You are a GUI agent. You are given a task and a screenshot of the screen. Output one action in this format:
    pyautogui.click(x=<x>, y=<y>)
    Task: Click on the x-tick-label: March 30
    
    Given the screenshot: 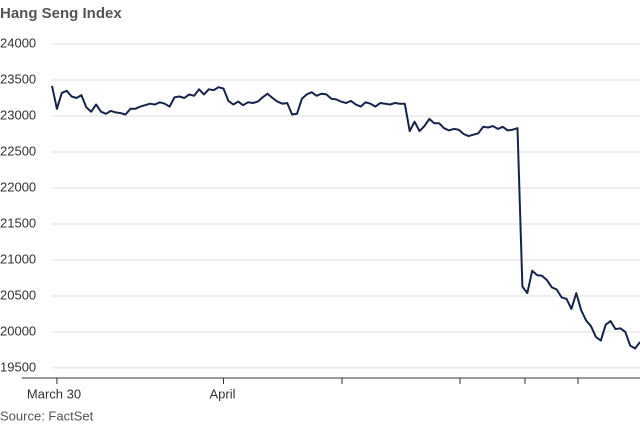 What is the action you would take?
    pyautogui.click(x=54, y=393)
    